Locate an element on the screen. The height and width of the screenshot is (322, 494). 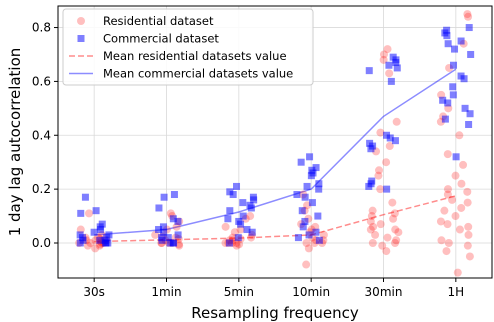
x-tick-label: 10min is located at coordinates (311, 292).